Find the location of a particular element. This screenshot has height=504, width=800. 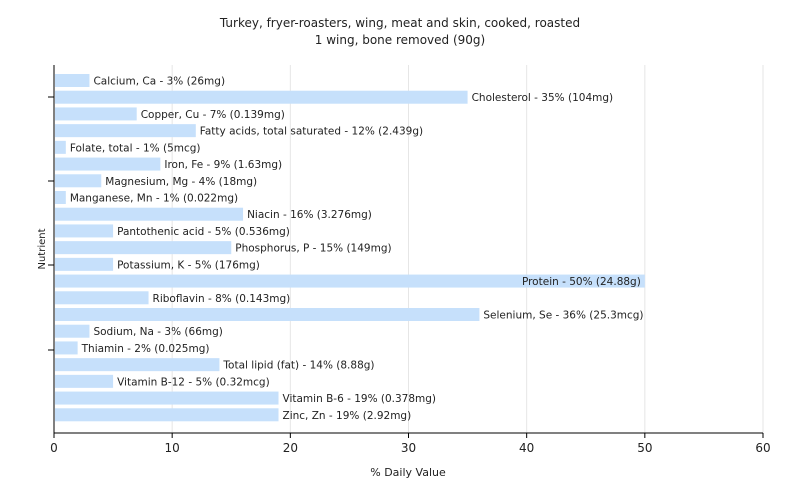

bar-label: Potassium, K - 5% (176mg) is located at coordinates (188, 265).